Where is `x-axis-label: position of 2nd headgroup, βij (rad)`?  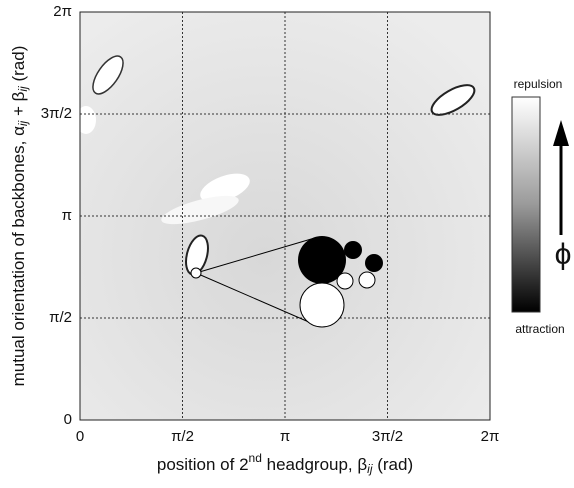
x-axis-label: position of 2nd headgroup, βij (rad) is located at coordinates (285, 463).